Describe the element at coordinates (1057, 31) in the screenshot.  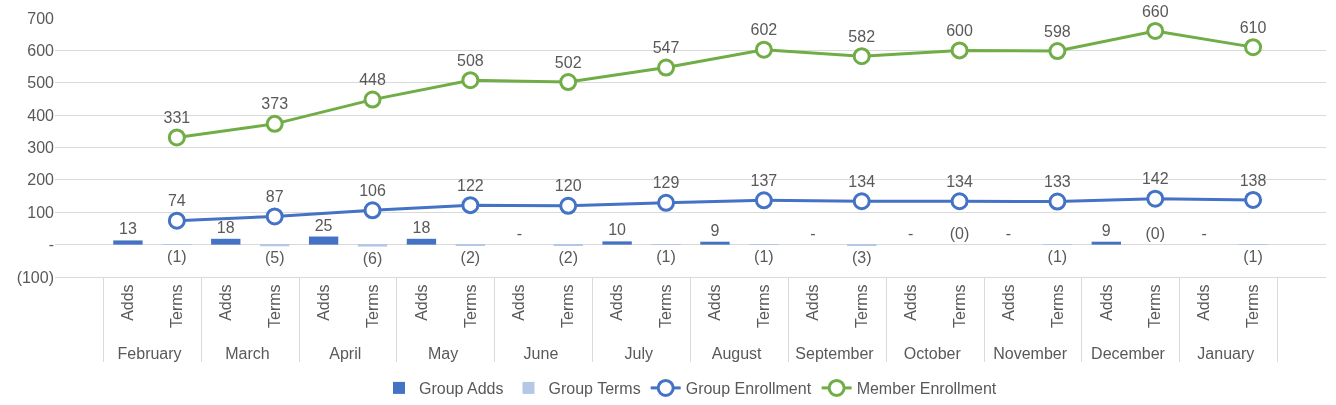
I see `data-label: 598` at that location.